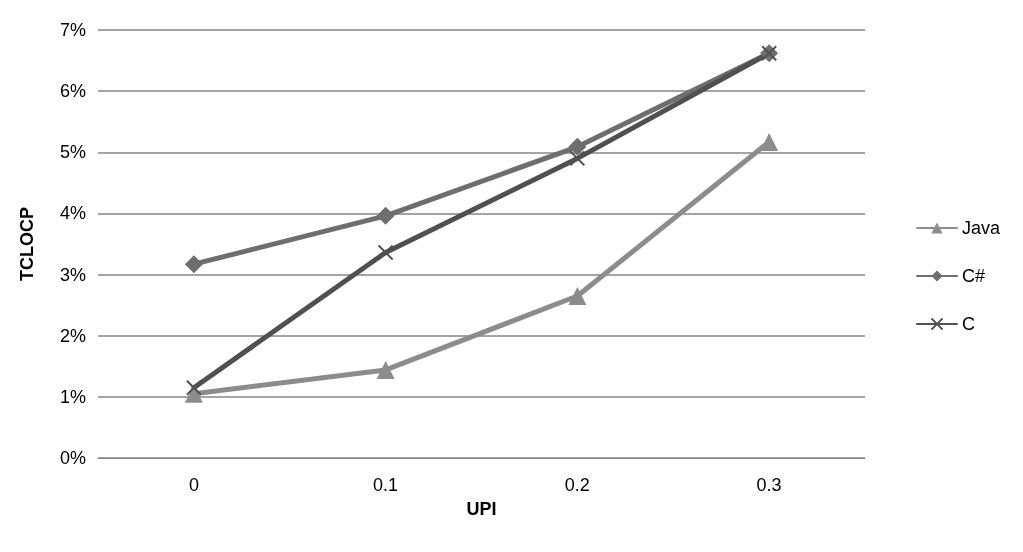 This screenshot has height=552, width=1023. I want to click on x-tick-label: 0, so click(193, 485).